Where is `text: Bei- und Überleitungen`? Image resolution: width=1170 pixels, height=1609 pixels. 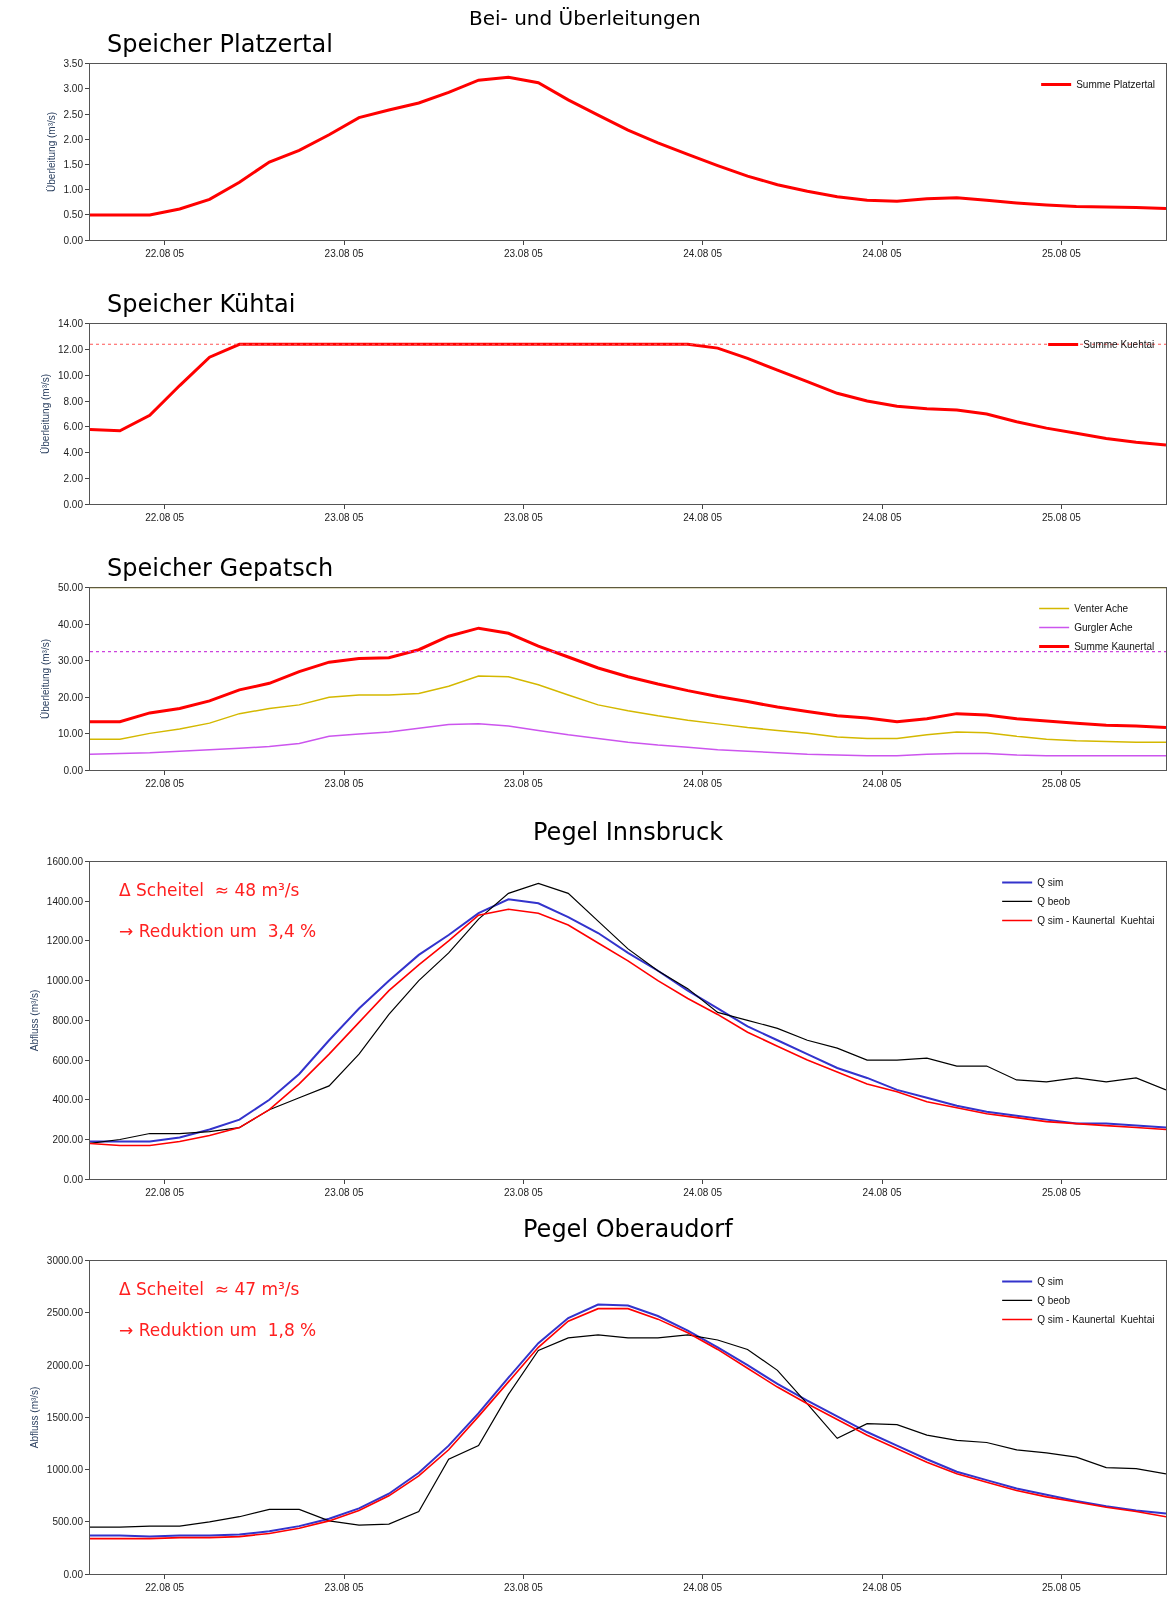 text: Bei- und Überleitungen is located at coordinates (585, 18).